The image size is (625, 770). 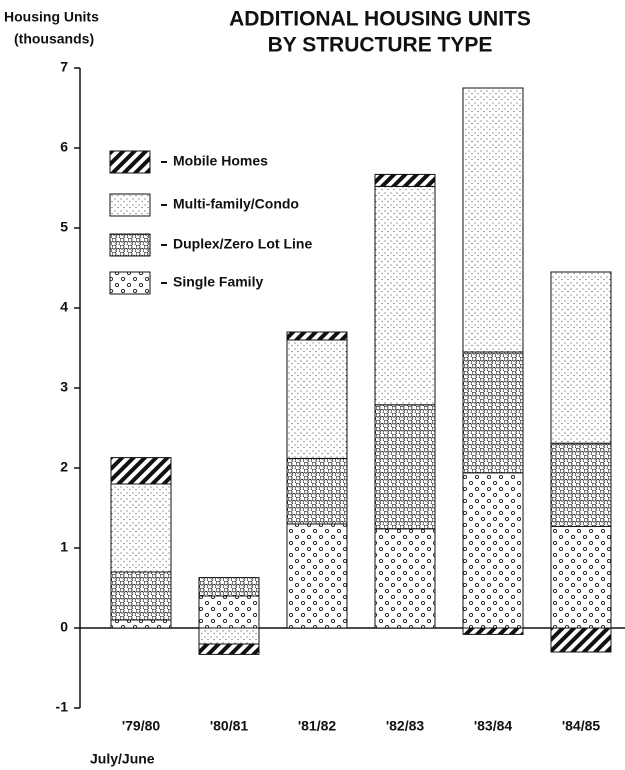 I want to click on y-label: (thousands), so click(x=54, y=39).